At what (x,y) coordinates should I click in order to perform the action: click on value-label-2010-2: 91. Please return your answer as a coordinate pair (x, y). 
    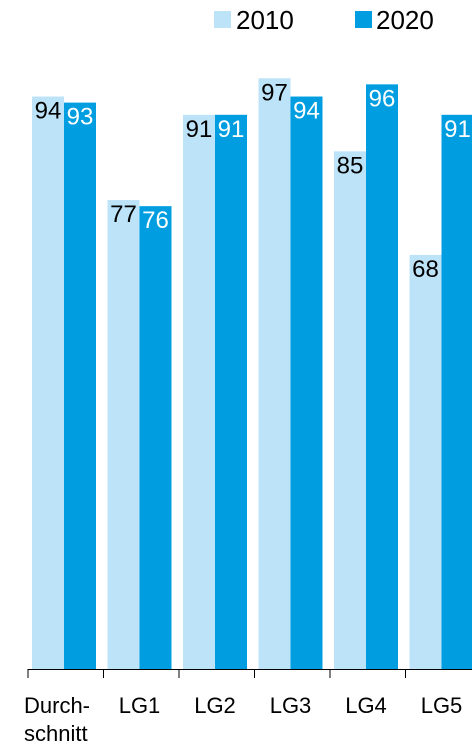
    Looking at the image, I should click on (199, 129).